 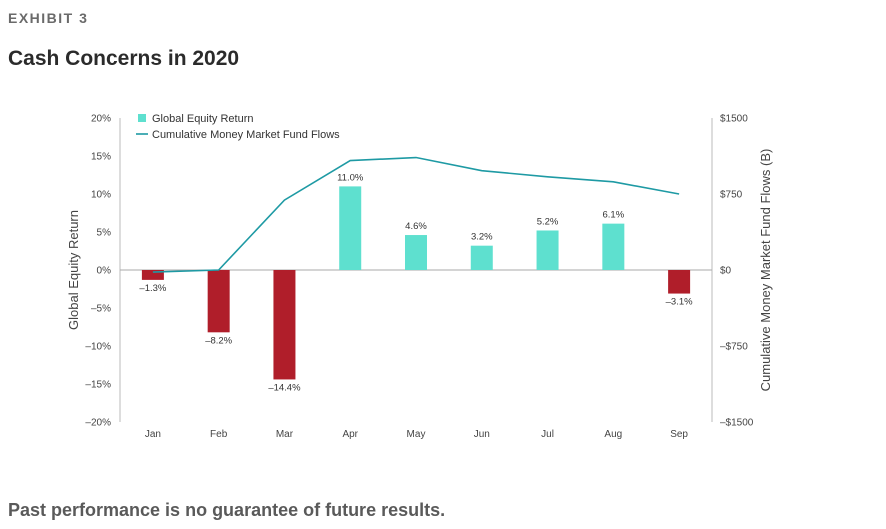 What do you see at coordinates (153, 434) in the screenshot?
I see `x-tick-label: Jan` at bounding box center [153, 434].